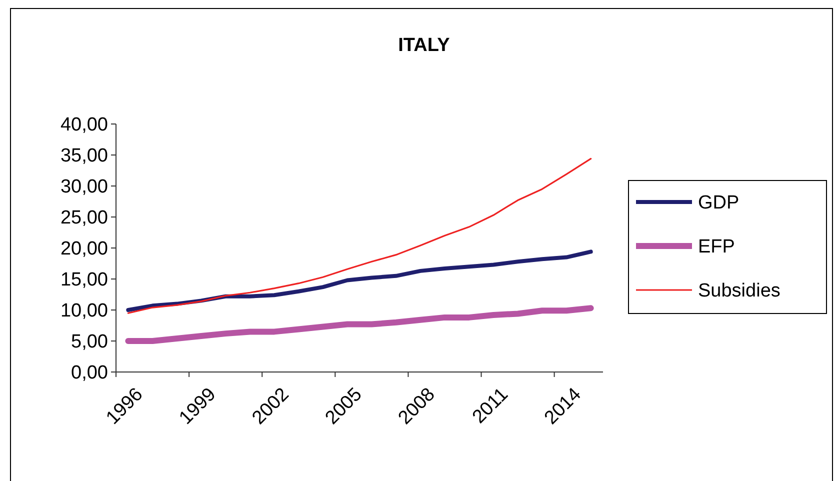  Describe the element at coordinates (84, 125) in the screenshot. I see `y-tick-label: 40,00` at that location.